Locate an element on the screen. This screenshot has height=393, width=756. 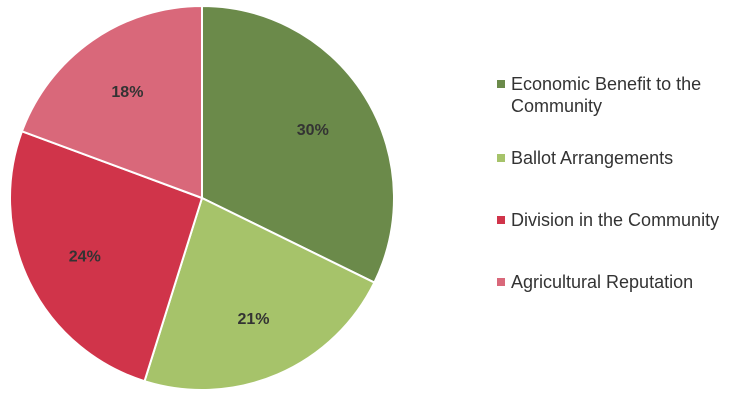
legend-item-economic-benefit: Economic Benefit to the Community is located at coordinates (626, 95).